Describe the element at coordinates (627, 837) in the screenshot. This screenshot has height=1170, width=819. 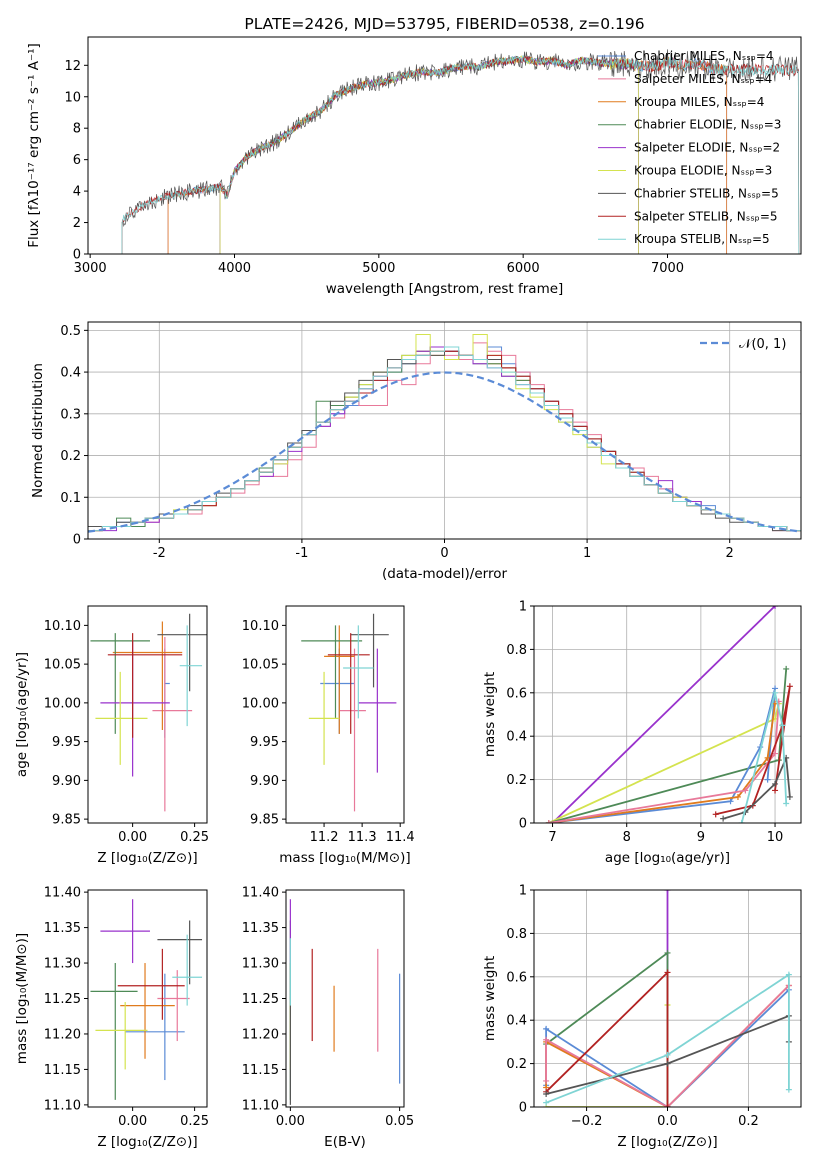
I see `massweight_vs_age-xtick-label: 8` at that location.